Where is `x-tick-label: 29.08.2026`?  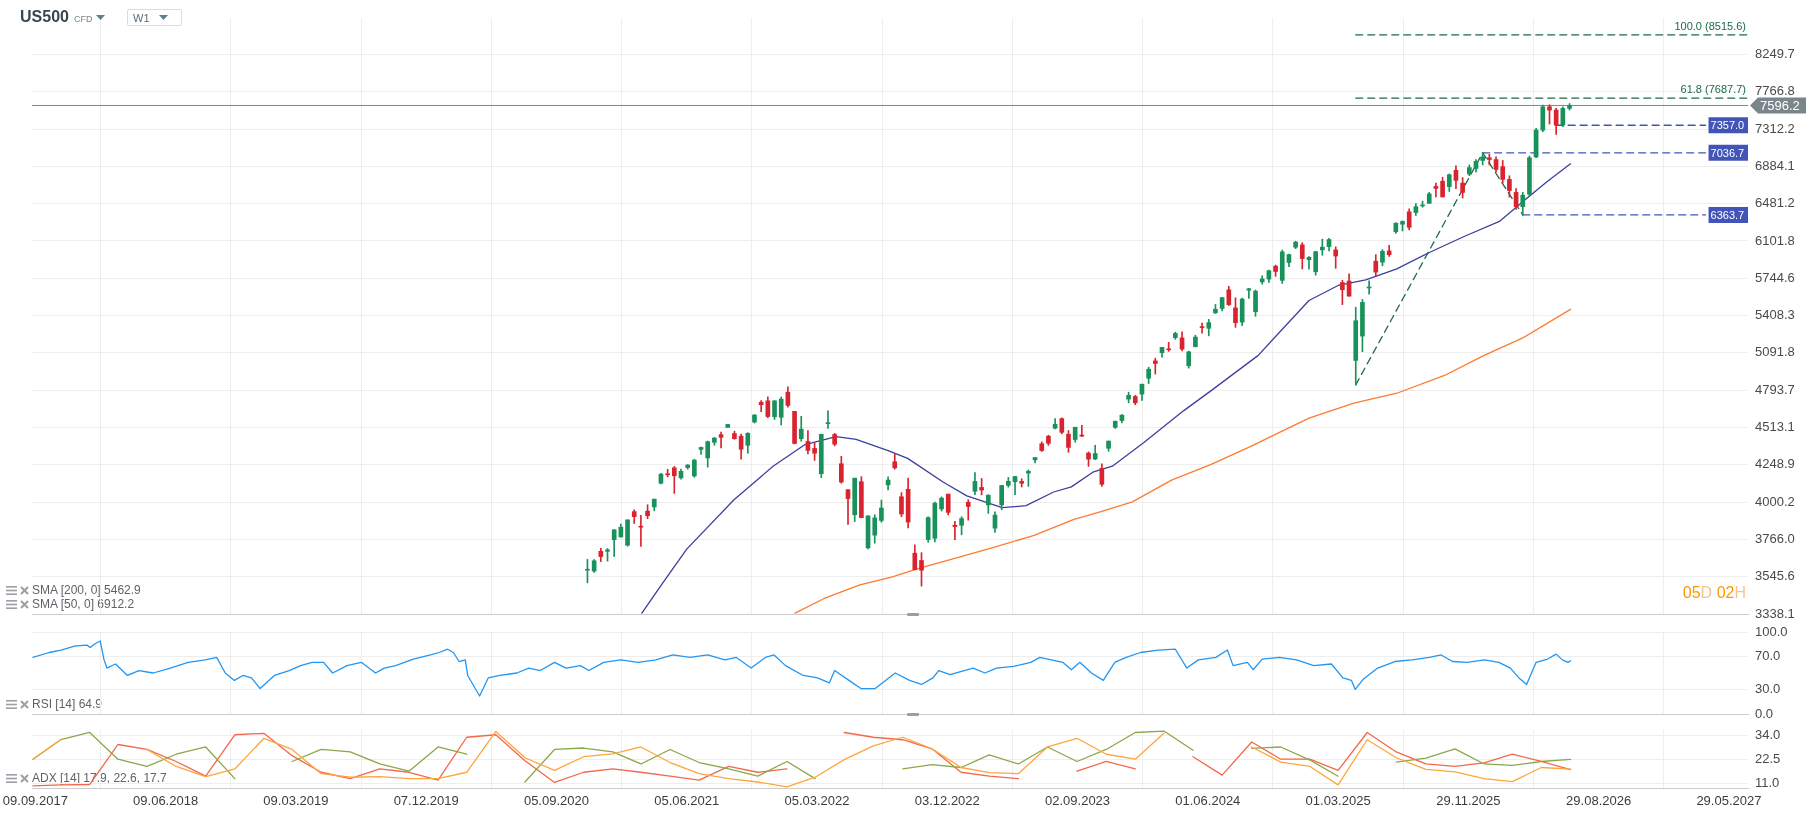
x-tick-label: 29.08.2026 is located at coordinates (1599, 801).